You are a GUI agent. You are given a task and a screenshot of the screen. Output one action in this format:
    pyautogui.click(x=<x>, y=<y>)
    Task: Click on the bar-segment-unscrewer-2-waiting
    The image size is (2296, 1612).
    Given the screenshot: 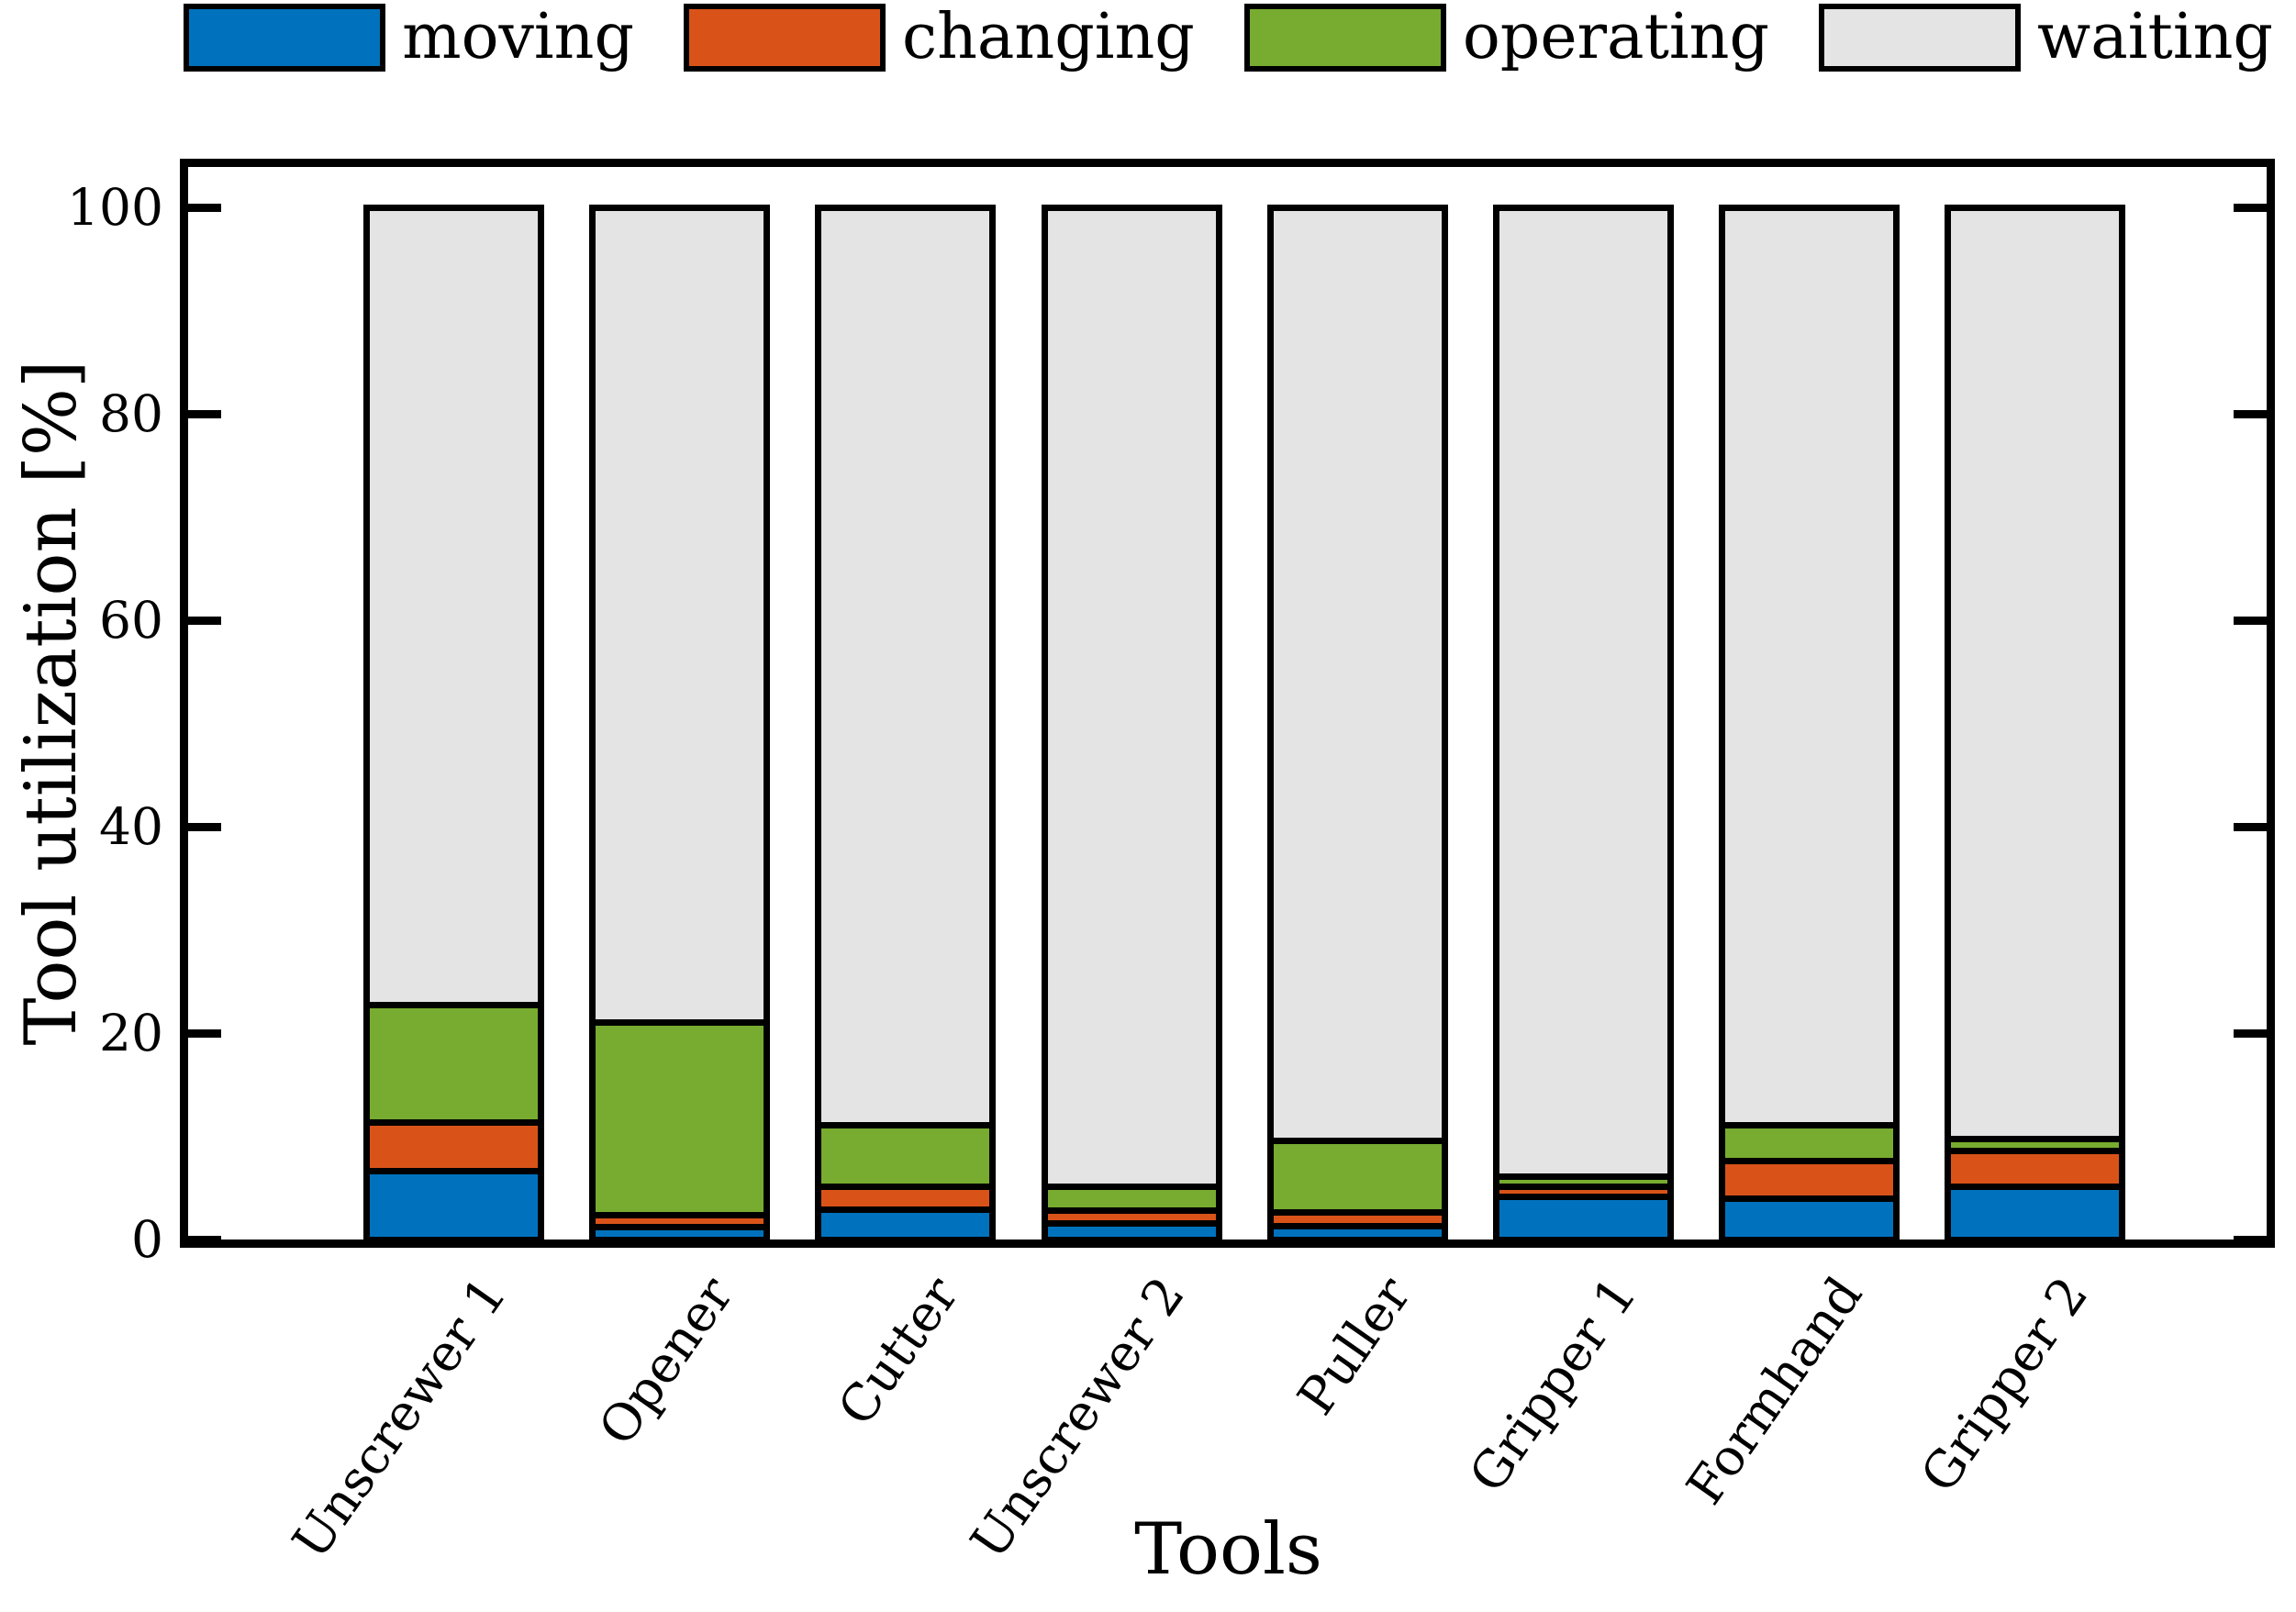 What is the action you would take?
    pyautogui.click(x=1131, y=697)
    